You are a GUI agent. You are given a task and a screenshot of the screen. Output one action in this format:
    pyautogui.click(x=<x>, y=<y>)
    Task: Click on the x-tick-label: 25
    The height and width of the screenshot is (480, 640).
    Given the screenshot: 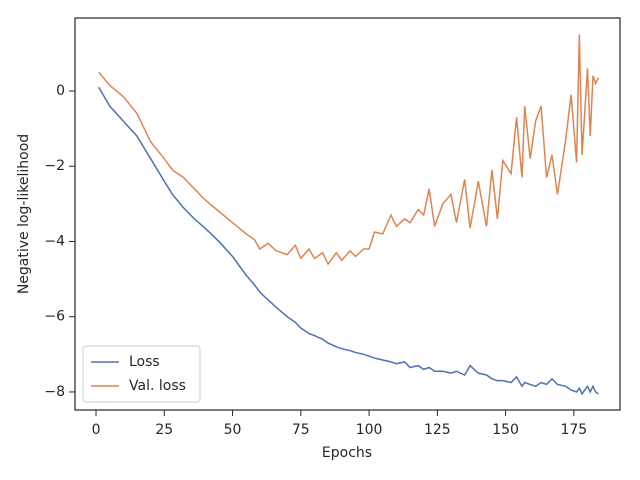 What is the action you would take?
    pyautogui.click(x=164, y=430)
    